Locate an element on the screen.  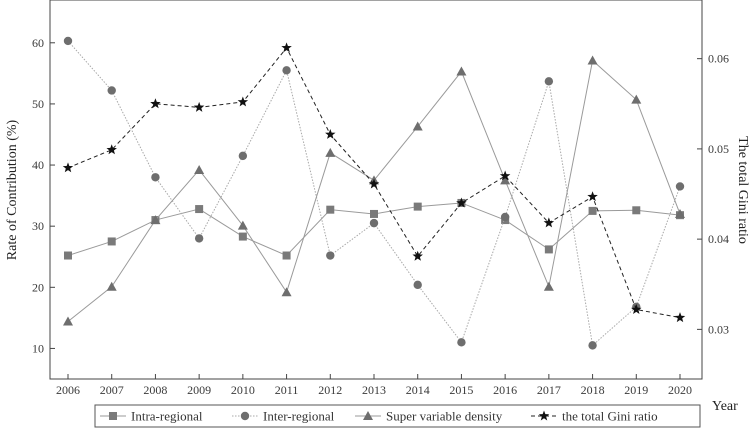
y2-tick-label: 0.04 is located at coordinates (718, 239).